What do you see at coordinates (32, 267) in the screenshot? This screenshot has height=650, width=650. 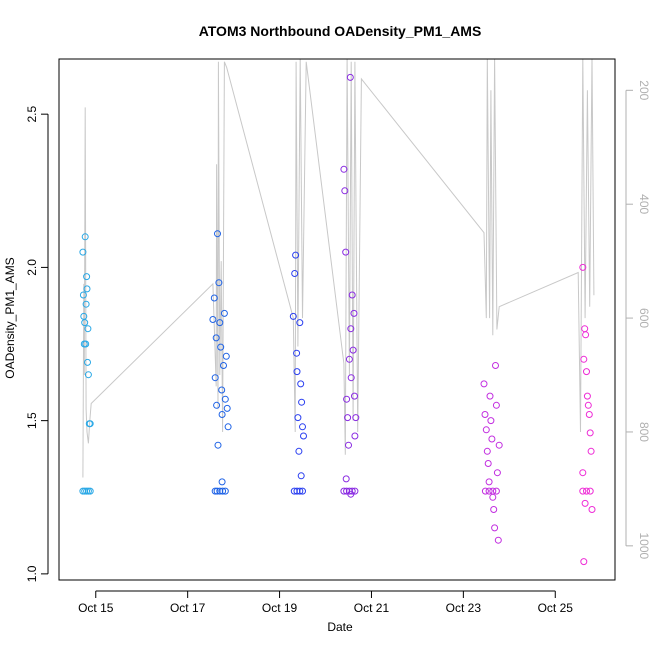 I see `y-tick-label: 2.0` at bounding box center [32, 267].